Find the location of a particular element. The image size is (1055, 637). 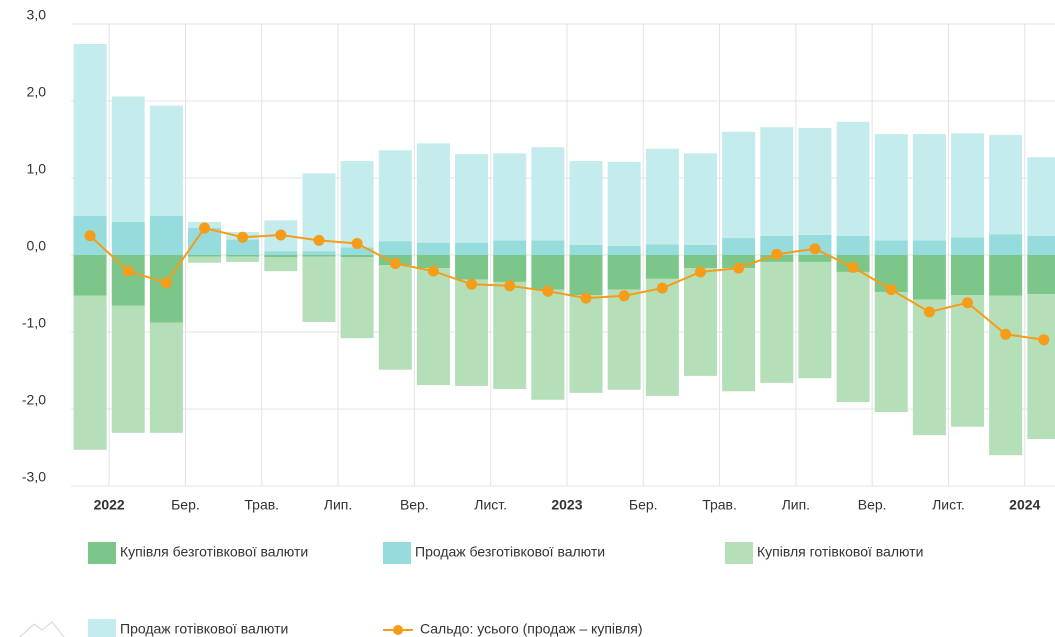

x-tick-label: 2023 is located at coordinates (566, 505).